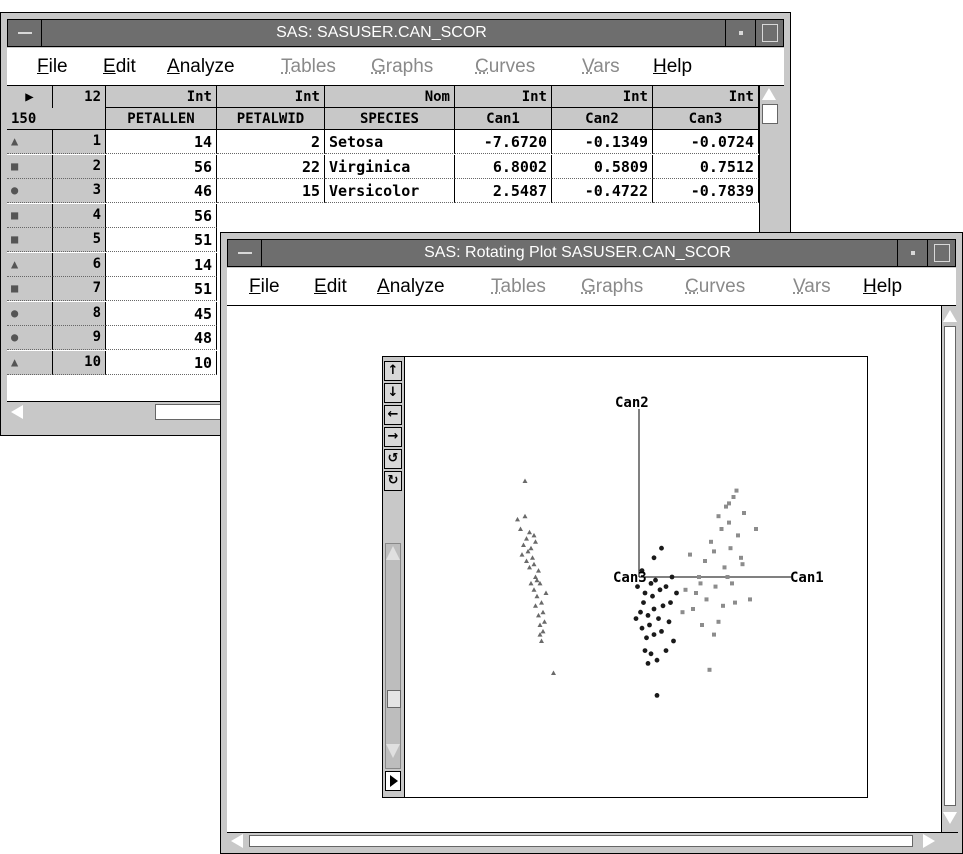 Image resolution: width=963 pixels, height=854 pixels. I want to click on table-cell: 46, so click(161, 191).